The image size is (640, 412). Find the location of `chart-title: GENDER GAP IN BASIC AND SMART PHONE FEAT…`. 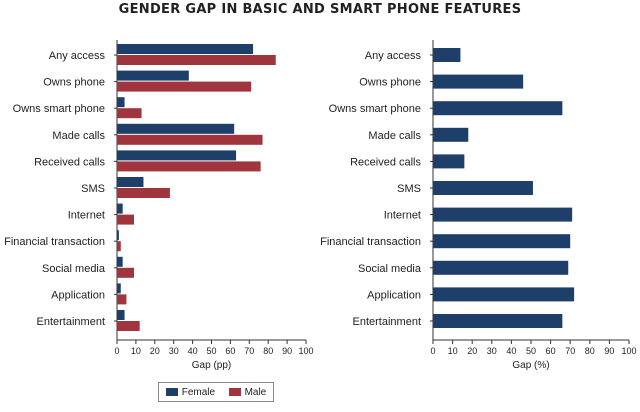

chart-title: GENDER GAP IN BASIC AND SMART PHONE FEAT… is located at coordinates (320, 9).